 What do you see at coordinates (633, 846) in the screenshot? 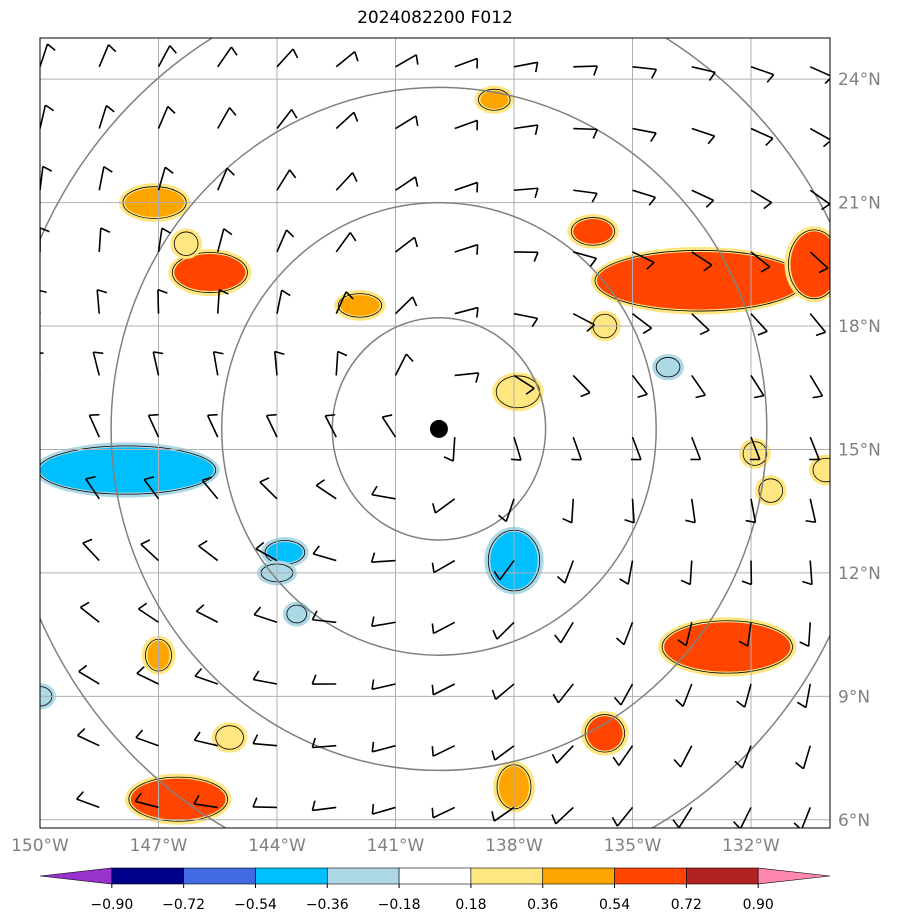
I see `lon-tick-label: 135°W` at bounding box center [633, 846].